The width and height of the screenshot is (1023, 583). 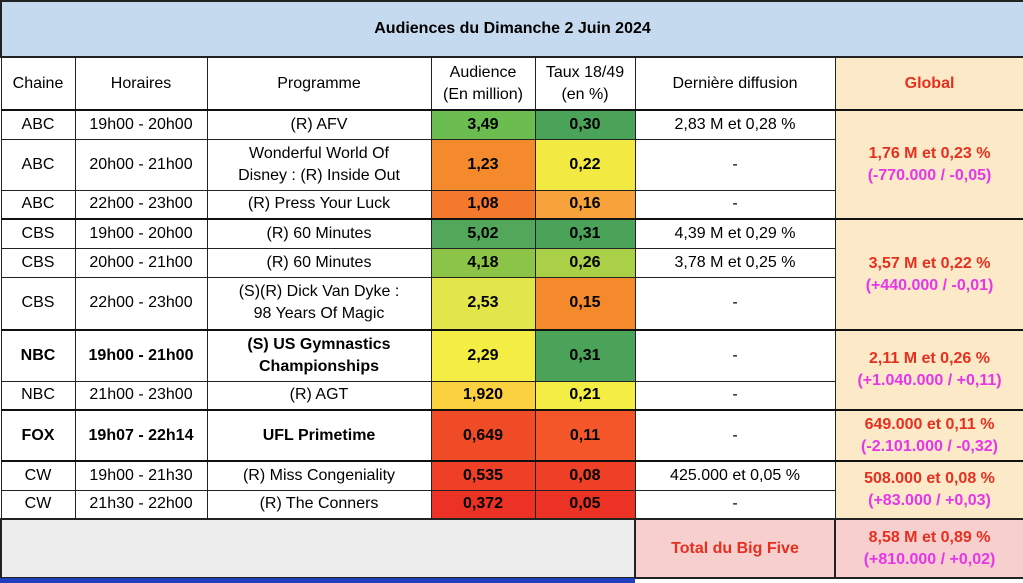 I want to click on header-programme: Programme, so click(x=319, y=83).